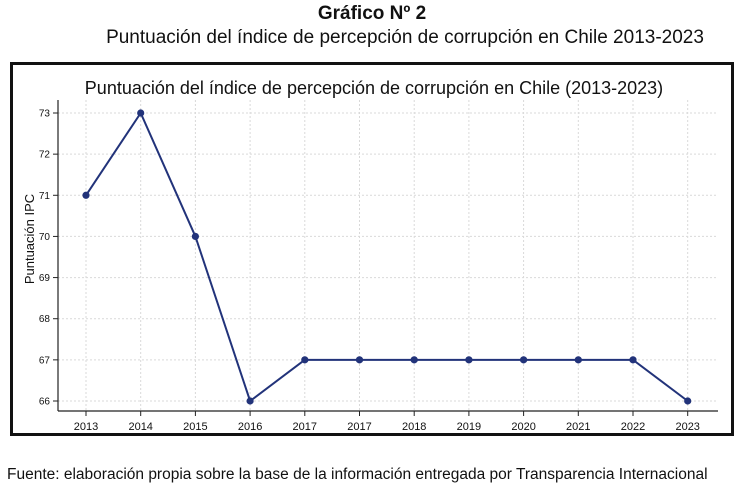  I want to click on x-tick-label-10: 2022, so click(633, 427).